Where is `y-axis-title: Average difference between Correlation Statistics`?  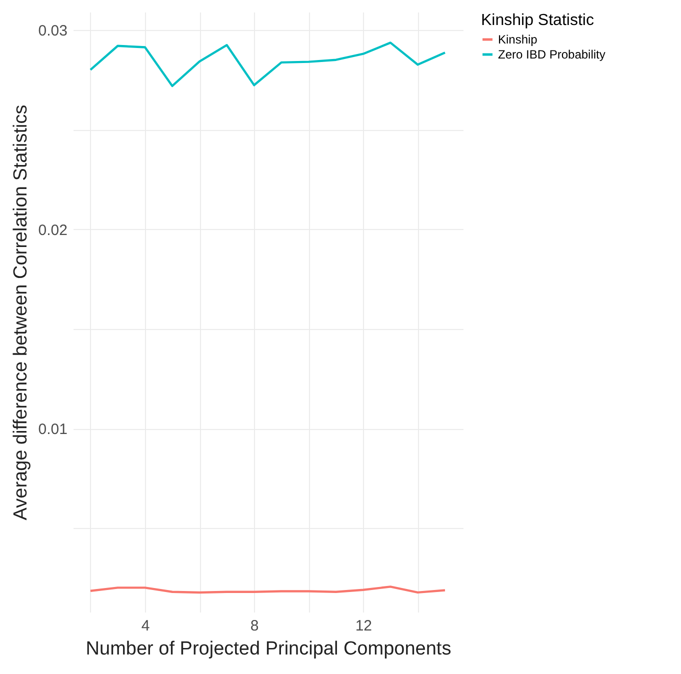 y-axis-title: Average difference between Correlation Statistics is located at coordinates (21, 312).